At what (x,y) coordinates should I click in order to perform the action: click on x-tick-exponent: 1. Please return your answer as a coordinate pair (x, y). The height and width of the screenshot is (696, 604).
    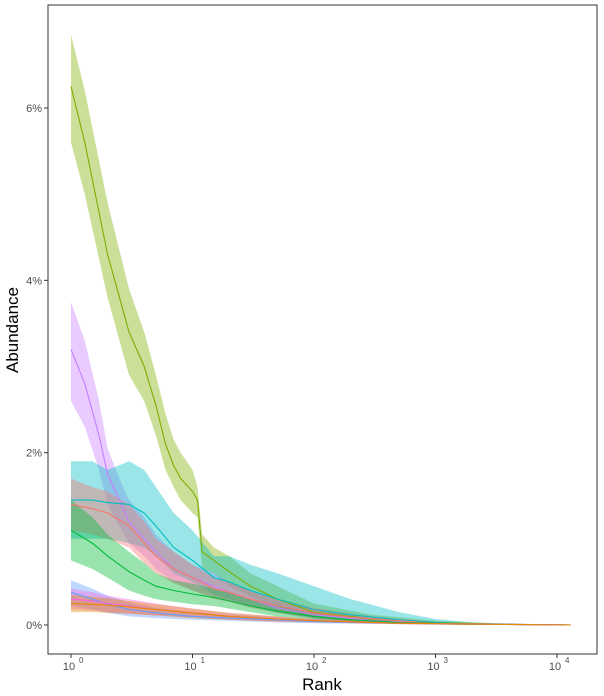
    Looking at the image, I should click on (203, 660).